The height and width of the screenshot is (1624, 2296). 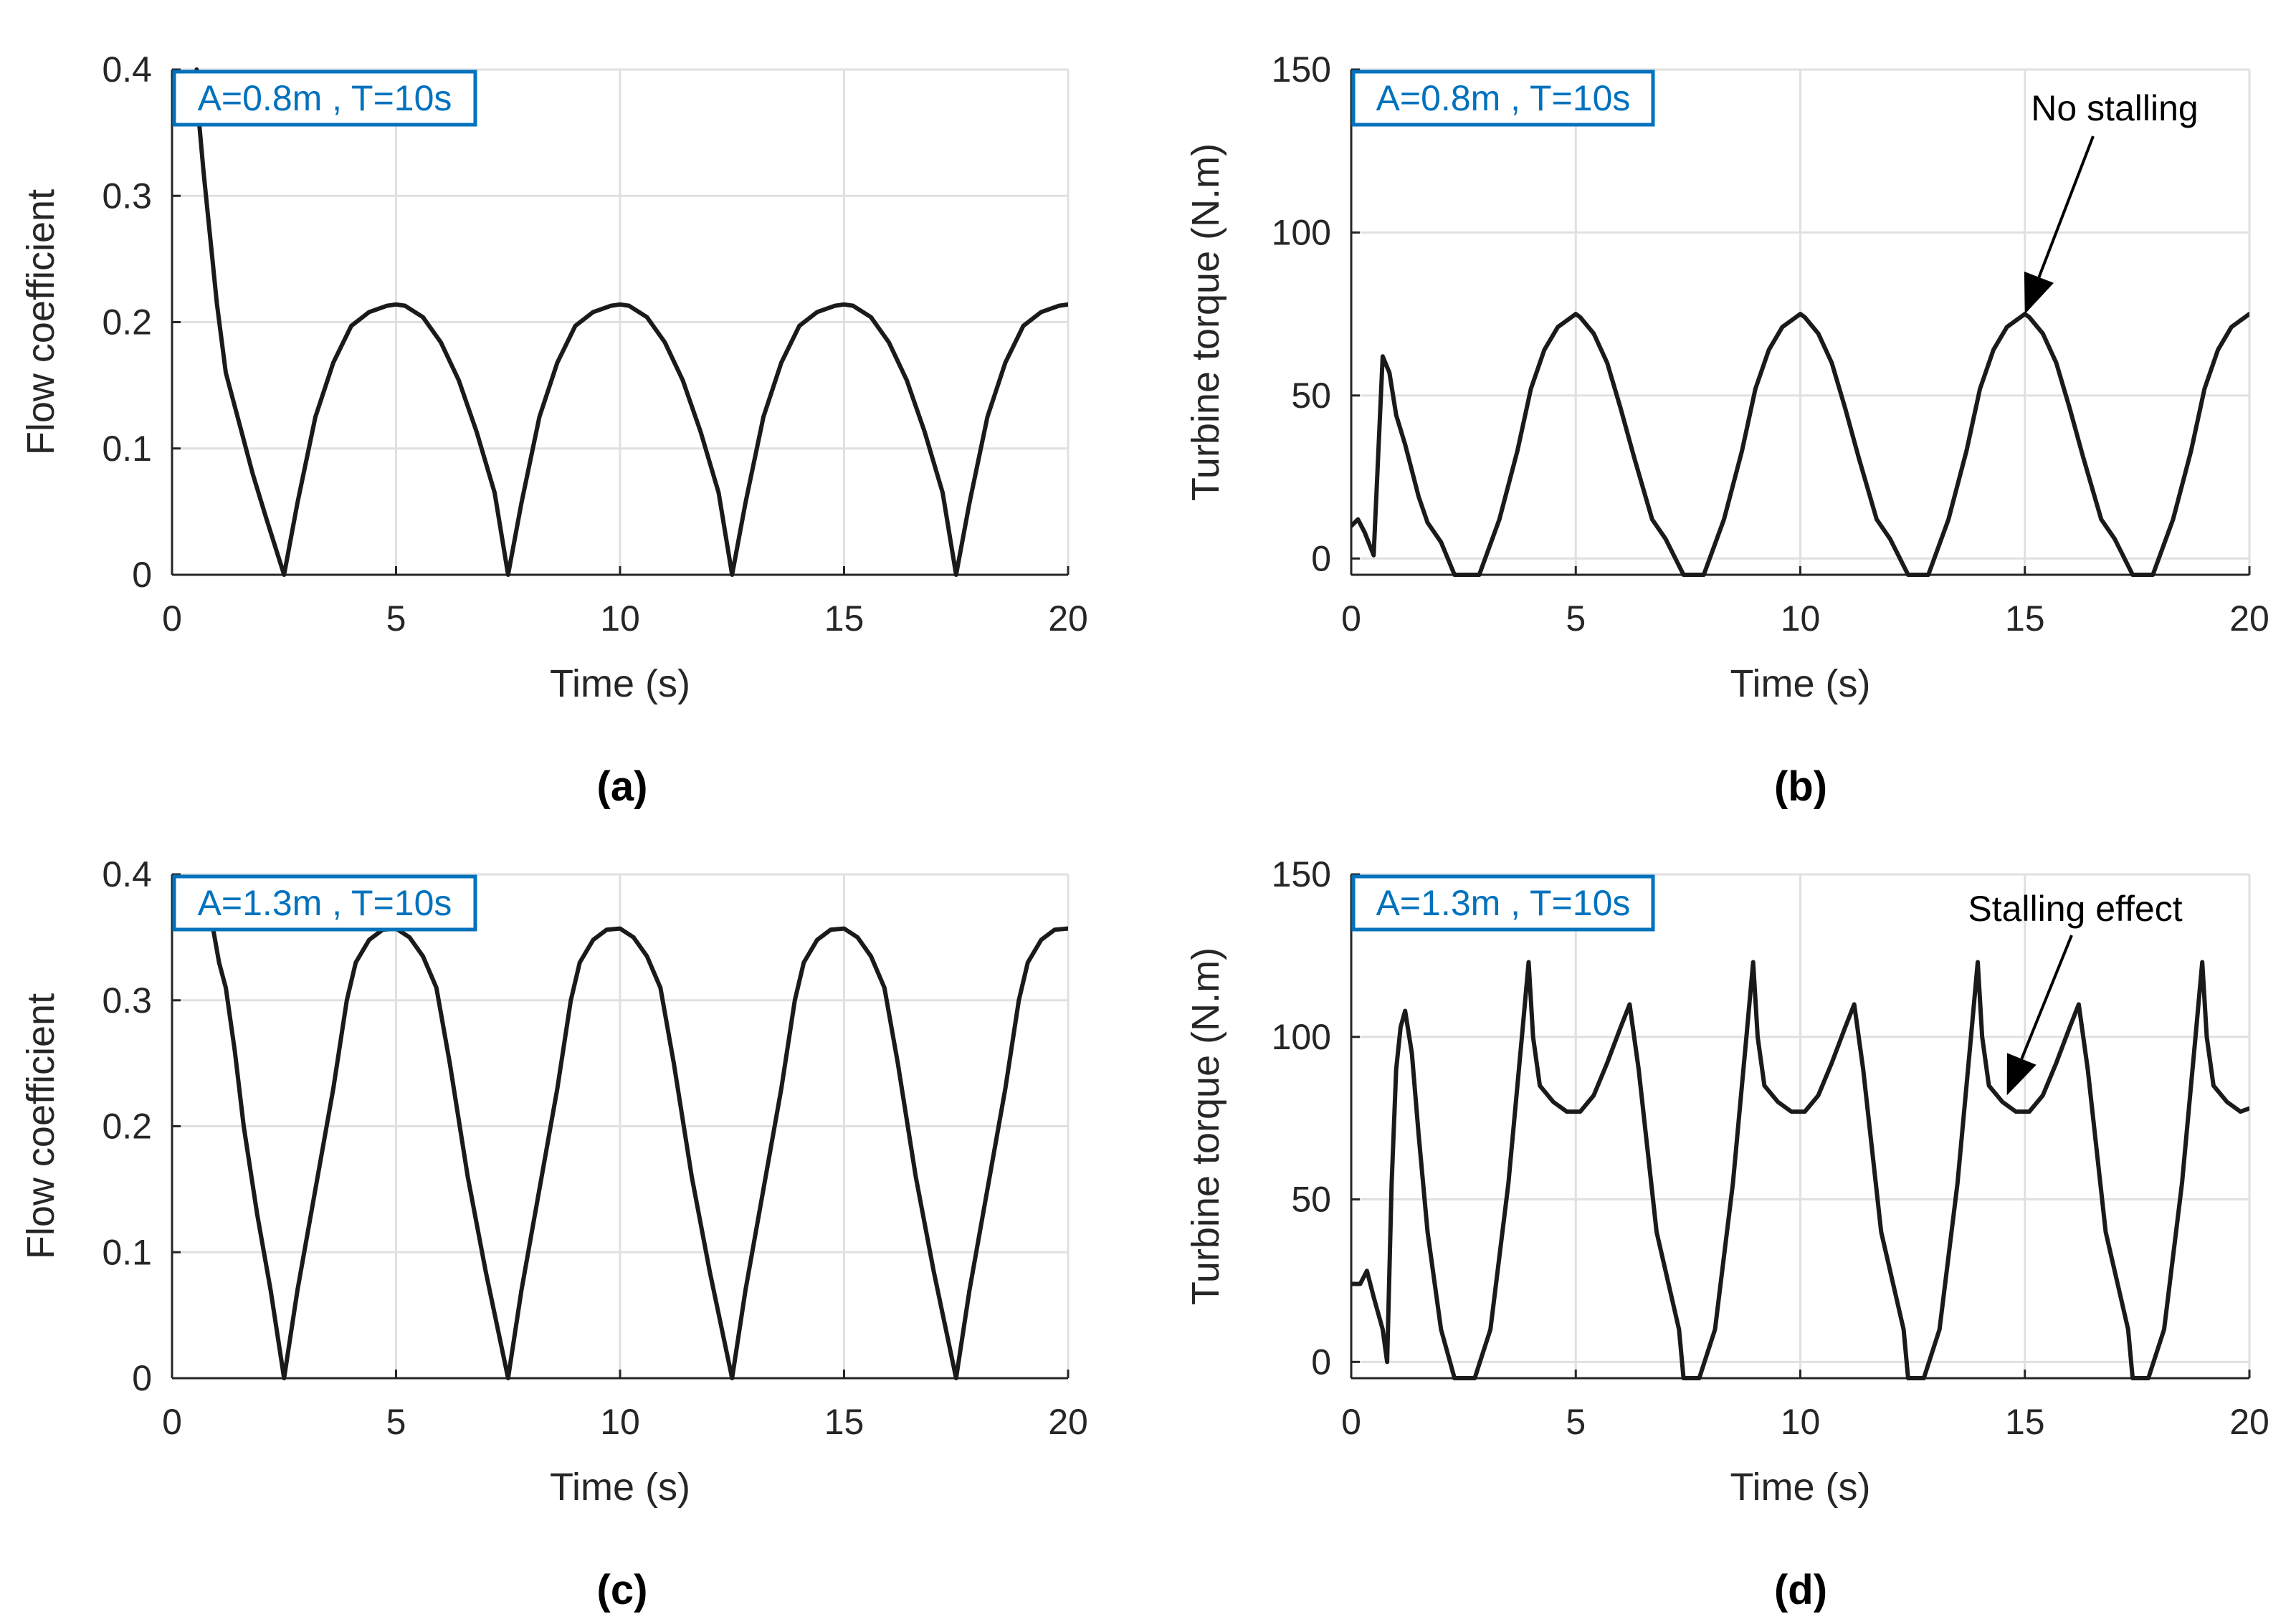 I want to click on panel-label: (a), so click(x=622, y=786).